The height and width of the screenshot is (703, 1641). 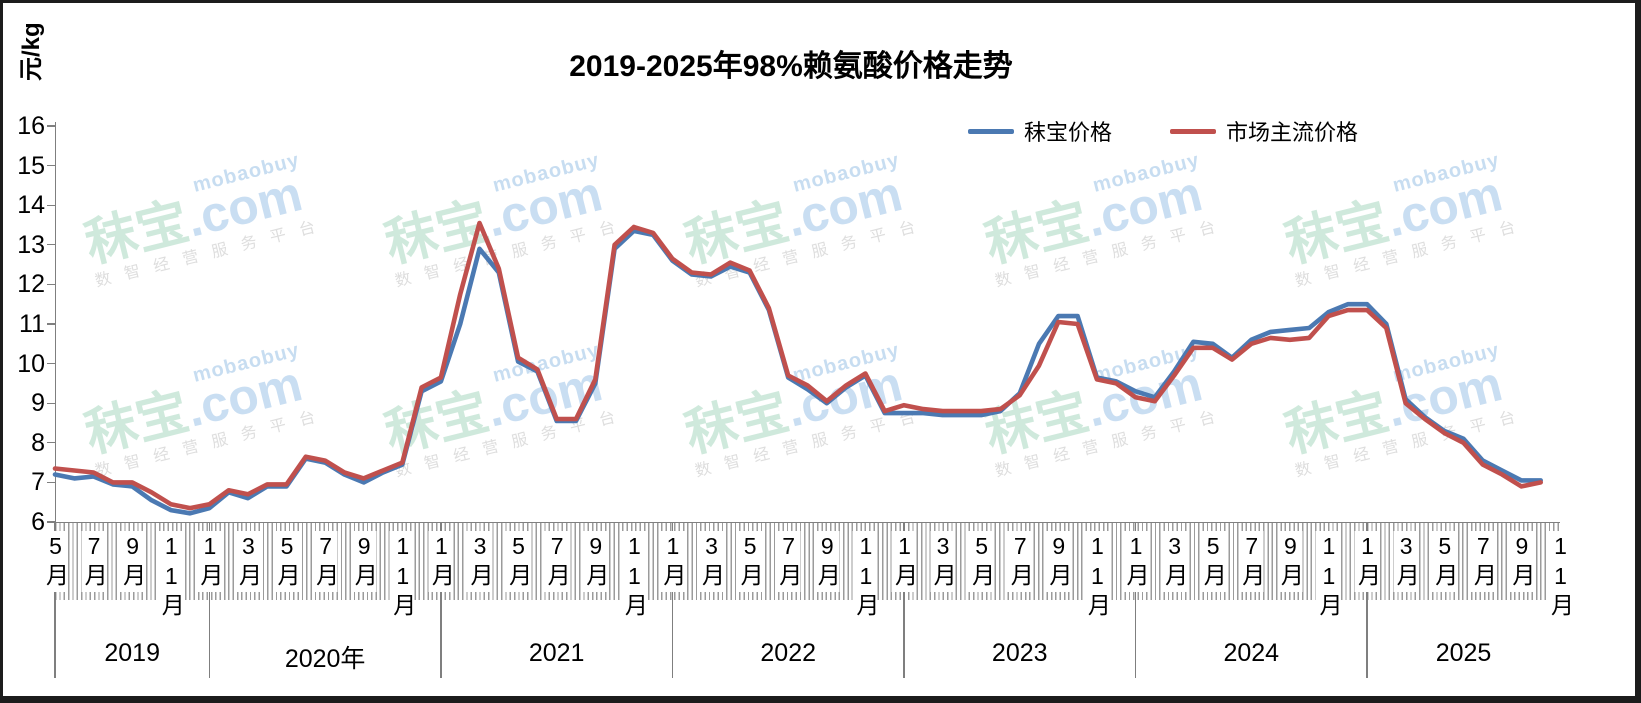 I want to click on x-axis-year-label: 2025, so click(x=1463, y=653).